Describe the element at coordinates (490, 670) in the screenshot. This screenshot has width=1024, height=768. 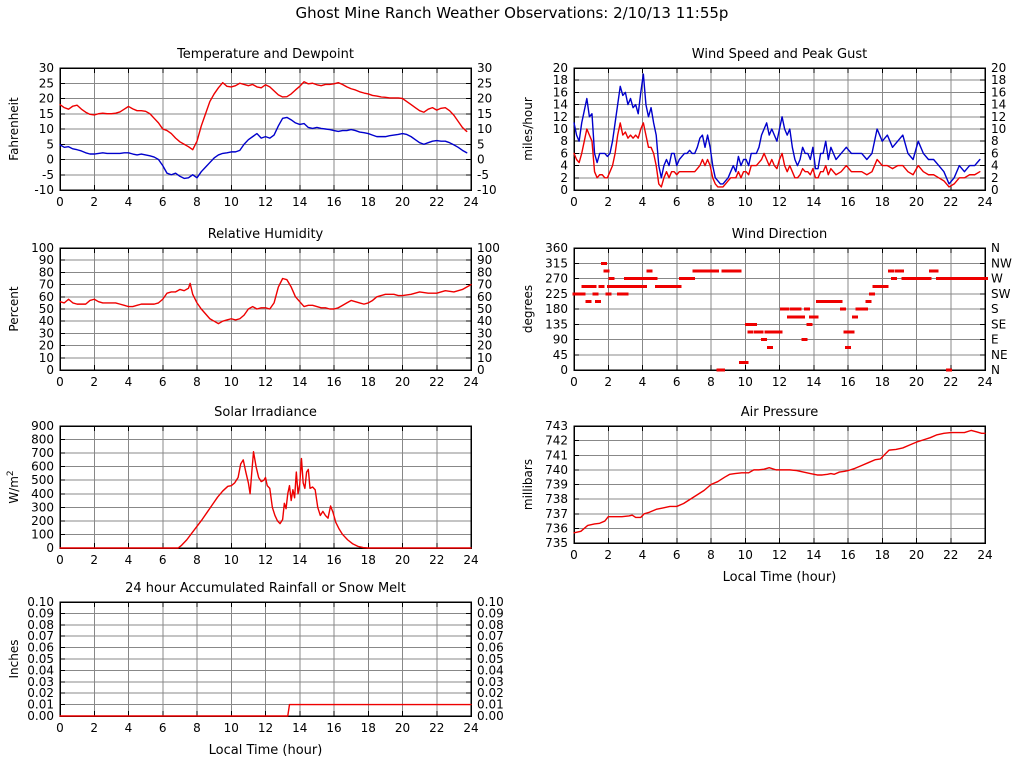
I see `svg-text: 0.04` at that location.